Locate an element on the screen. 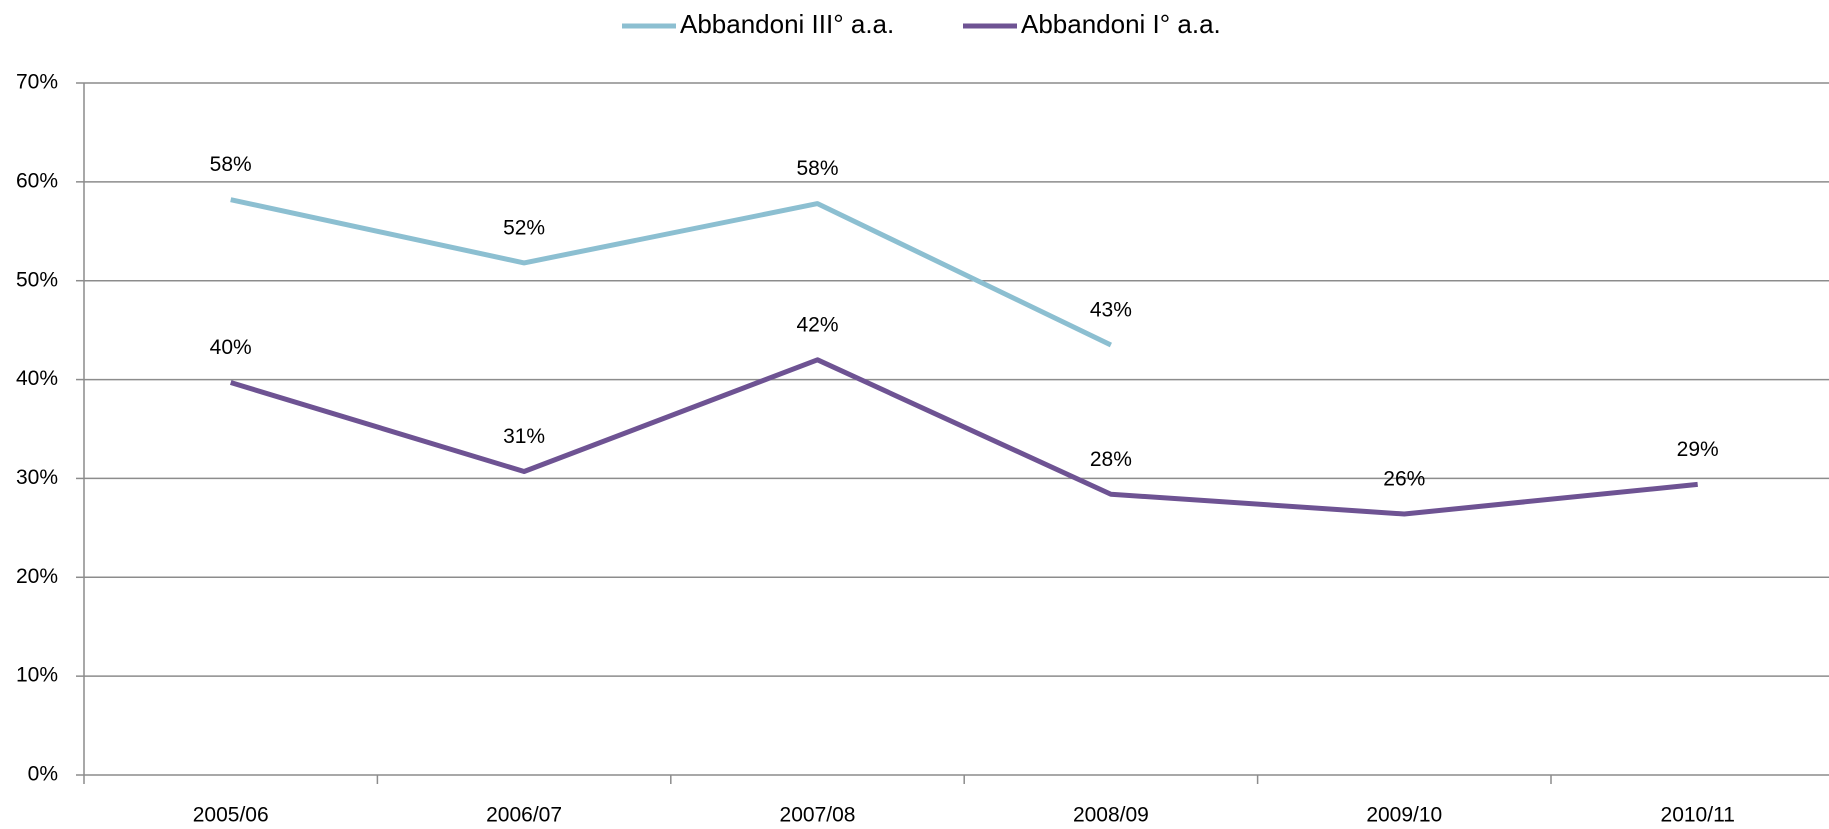  x-tick-label: 2009/10 is located at coordinates (1404, 815).